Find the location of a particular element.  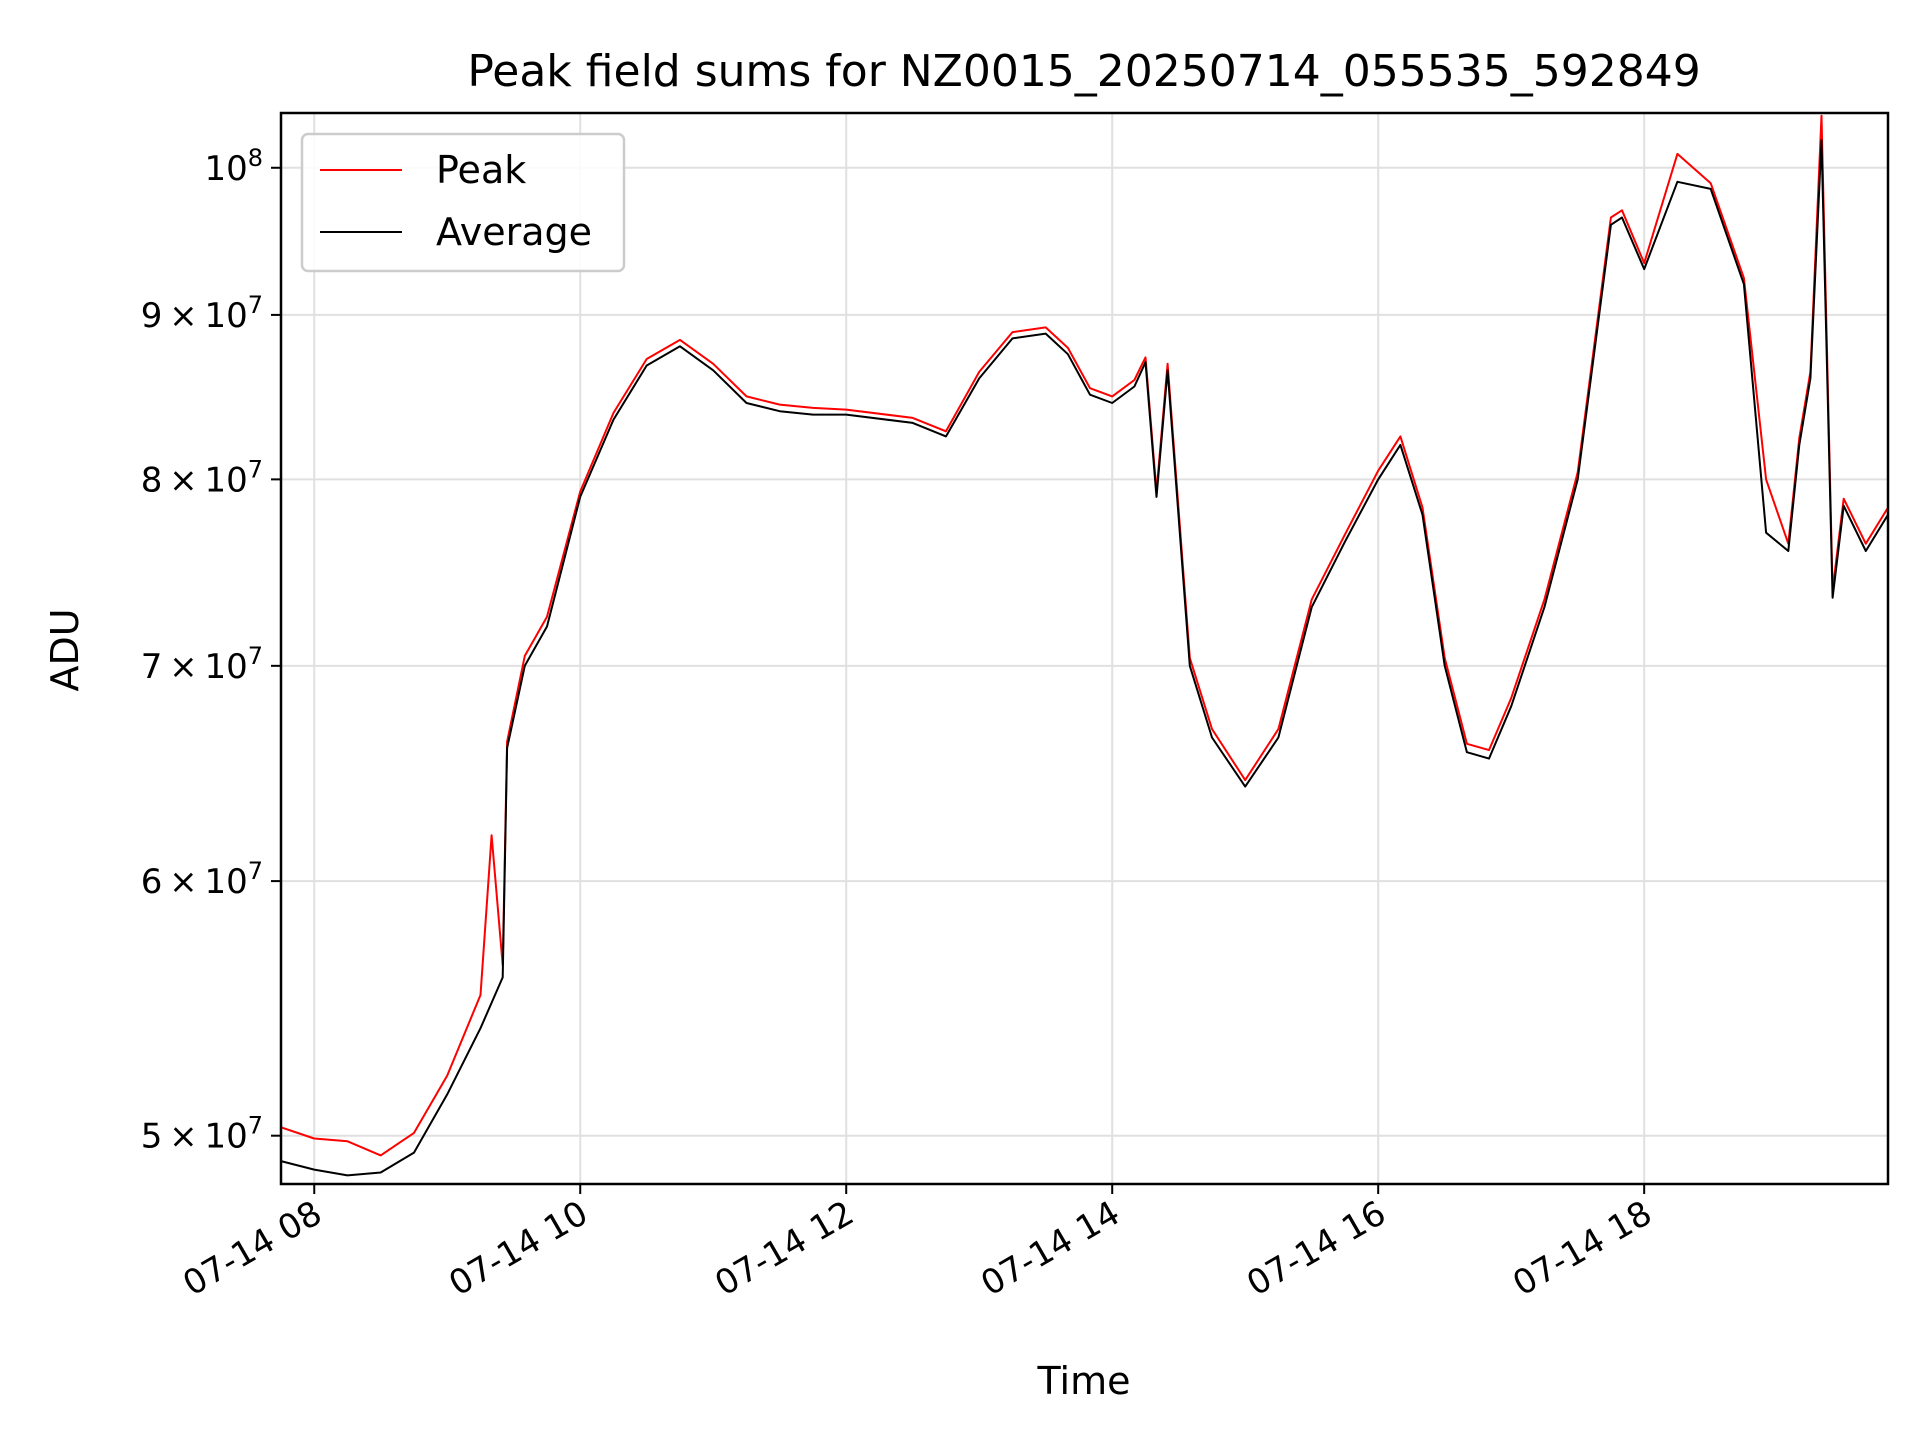

legend-box is located at coordinates (463, 202).